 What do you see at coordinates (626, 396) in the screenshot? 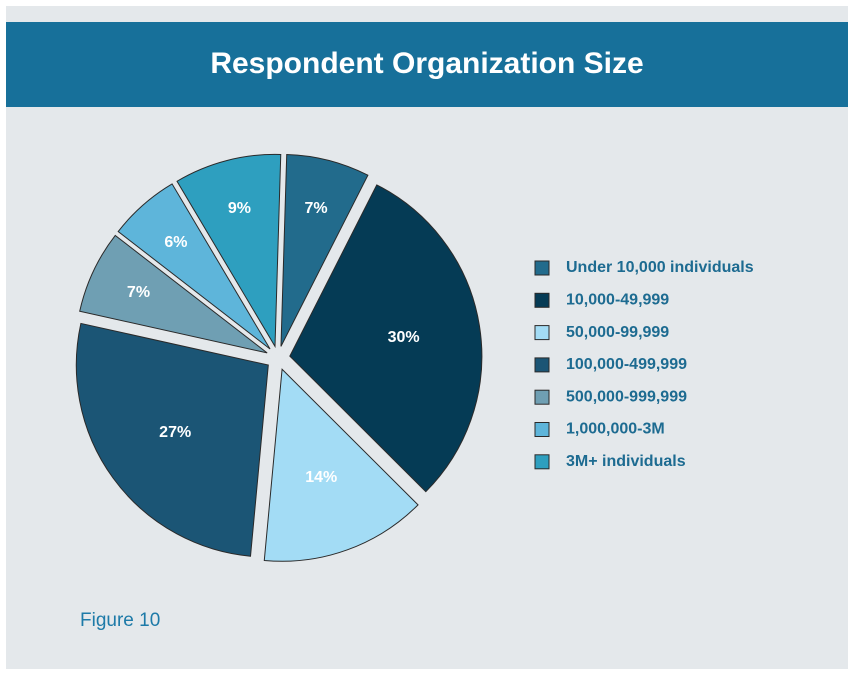
I see `legend-label: 500,000-999,999` at bounding box center [626, 396].